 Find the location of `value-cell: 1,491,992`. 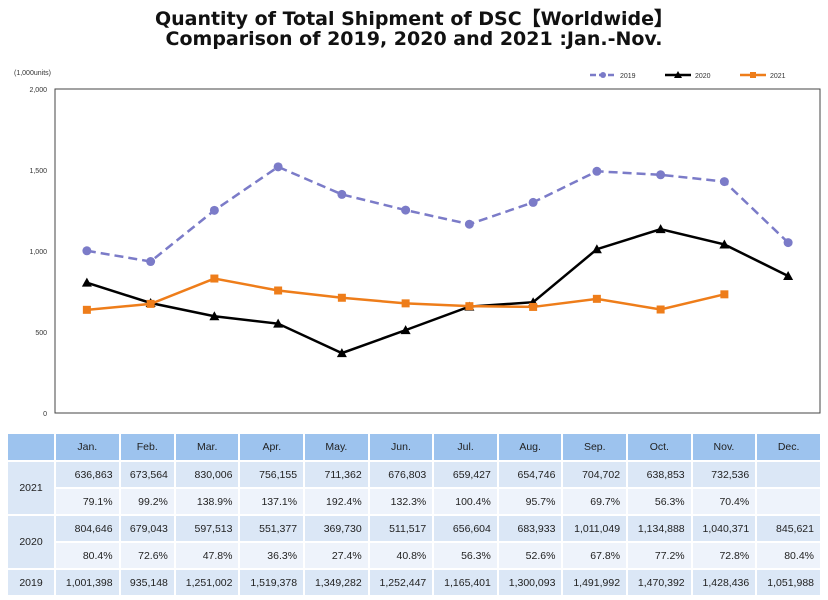

value-cell: 1,491,992 is located at coordinates (595, 582).